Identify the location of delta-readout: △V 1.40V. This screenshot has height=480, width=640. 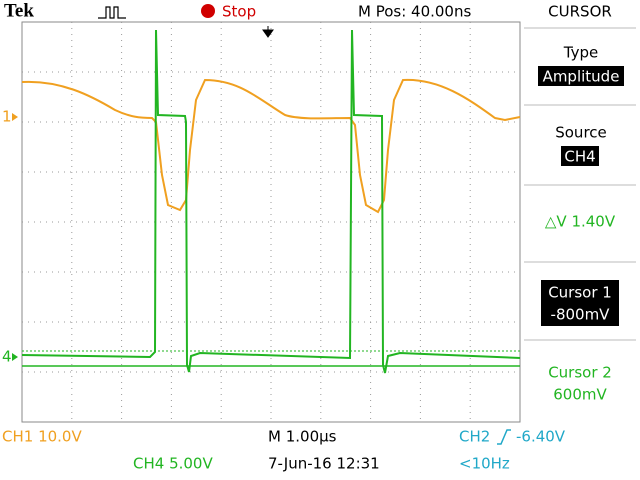
(580, 222).